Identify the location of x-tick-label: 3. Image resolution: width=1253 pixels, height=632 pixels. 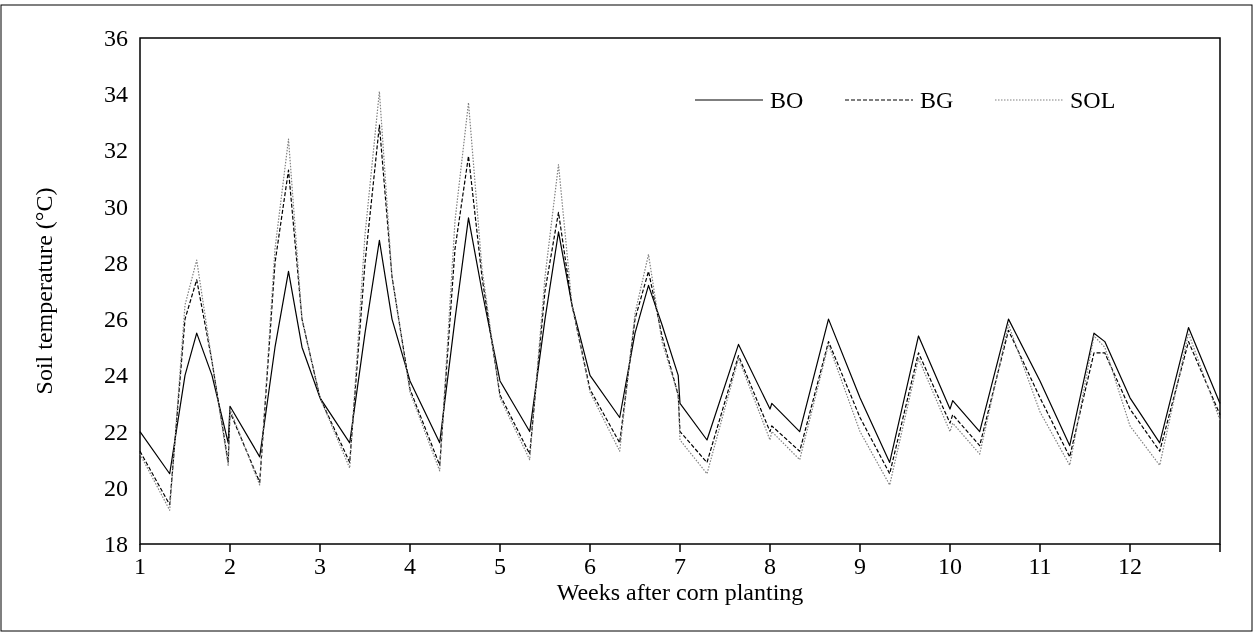
(320, 566).